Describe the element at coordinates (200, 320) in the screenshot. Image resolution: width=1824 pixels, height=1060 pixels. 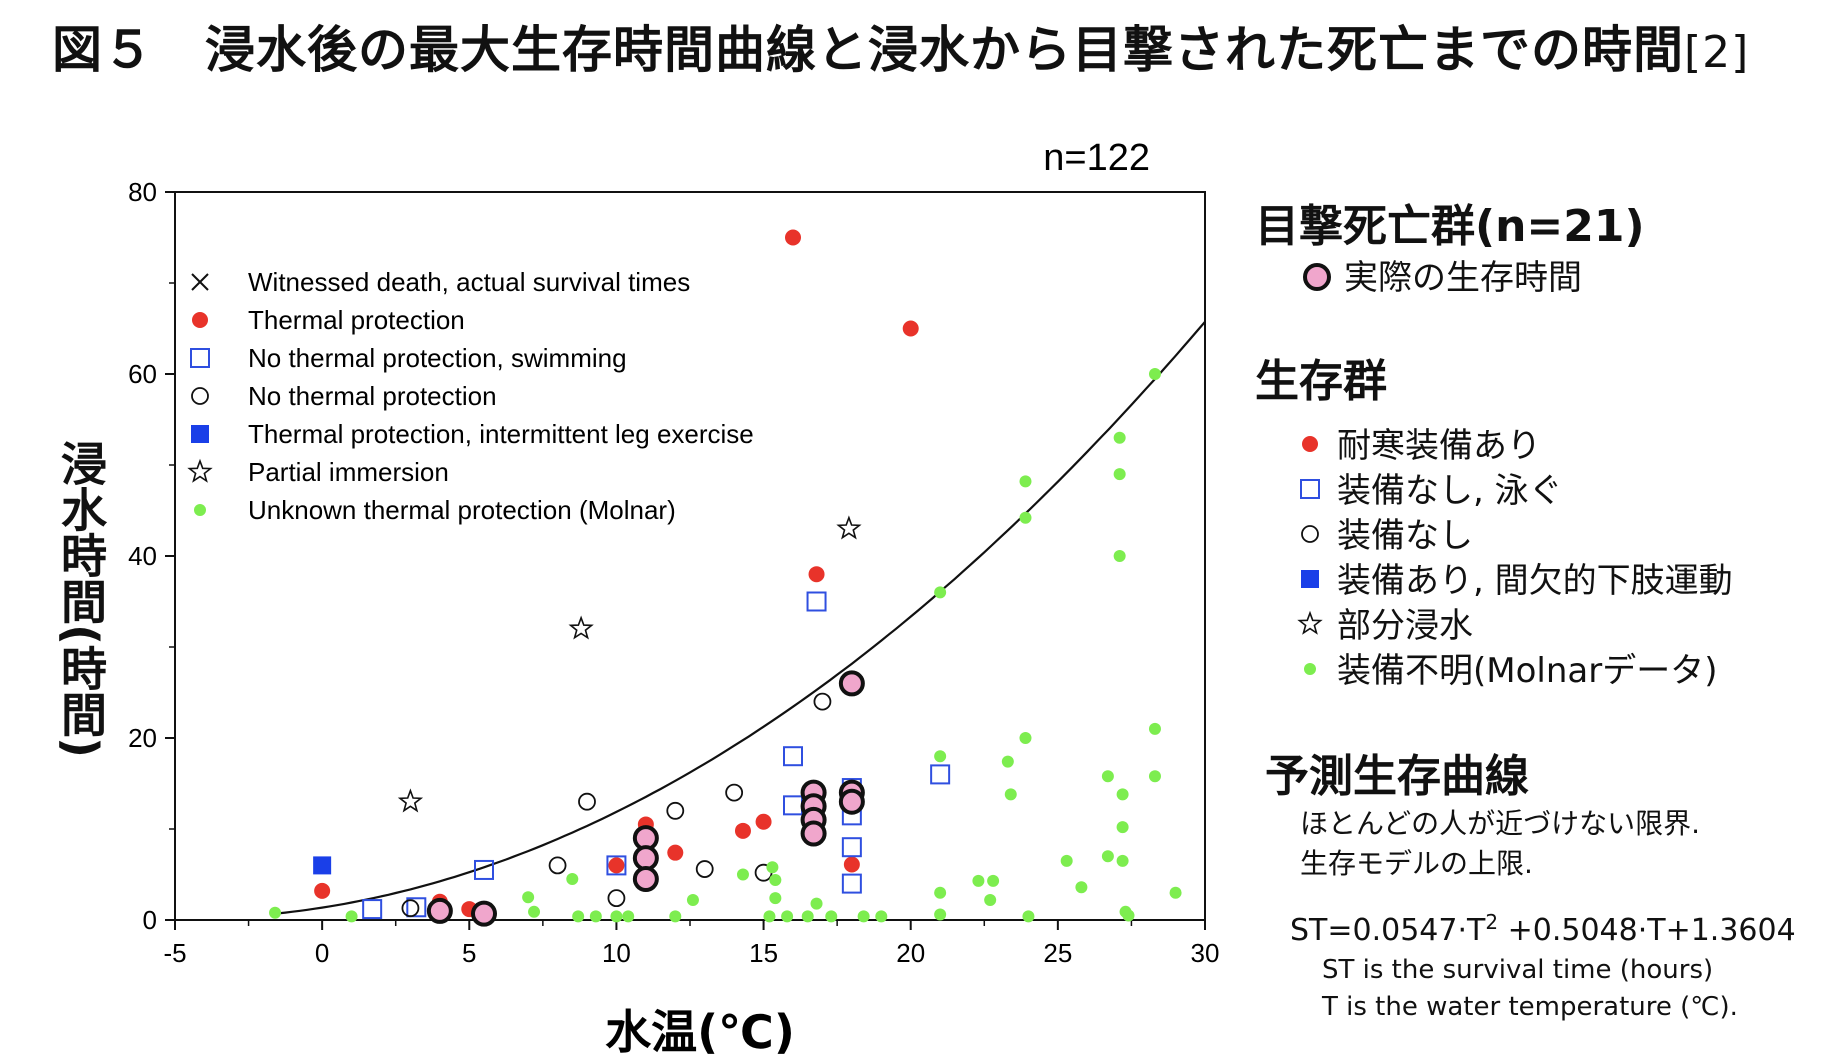
I see `legend-marker-thermal` at that location.